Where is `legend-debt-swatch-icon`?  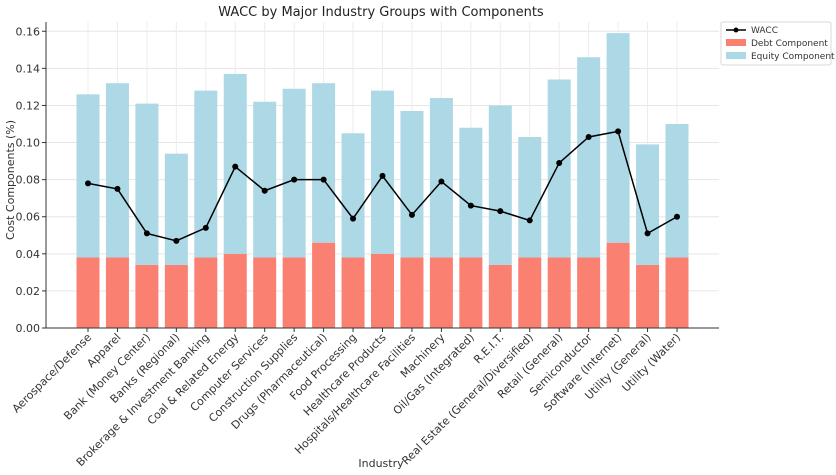 legend-debt-swatch-icon is located at coordinates (736, 42).